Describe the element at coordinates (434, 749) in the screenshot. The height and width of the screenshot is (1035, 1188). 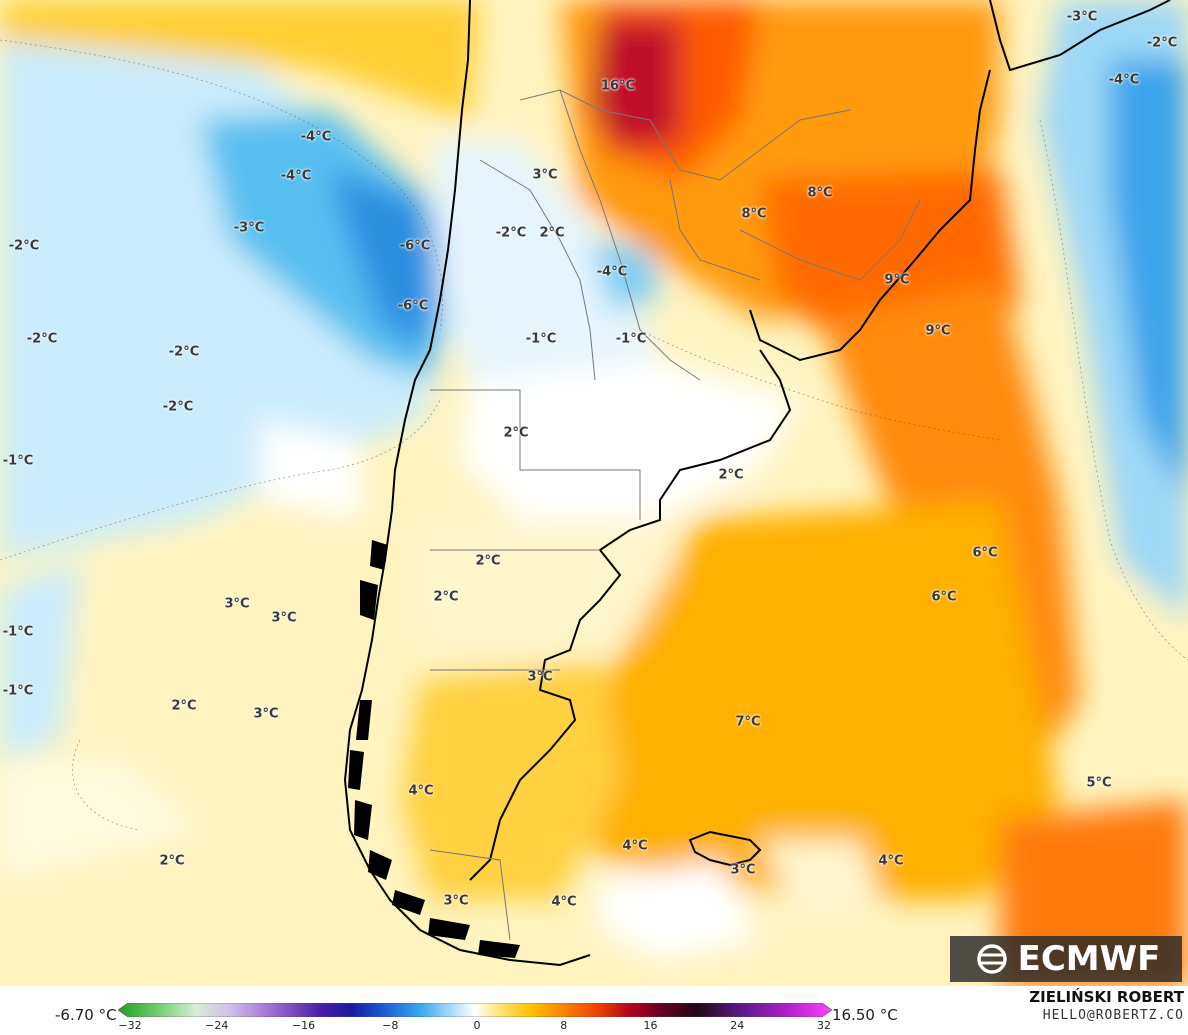
I see `archipelago` at that location.